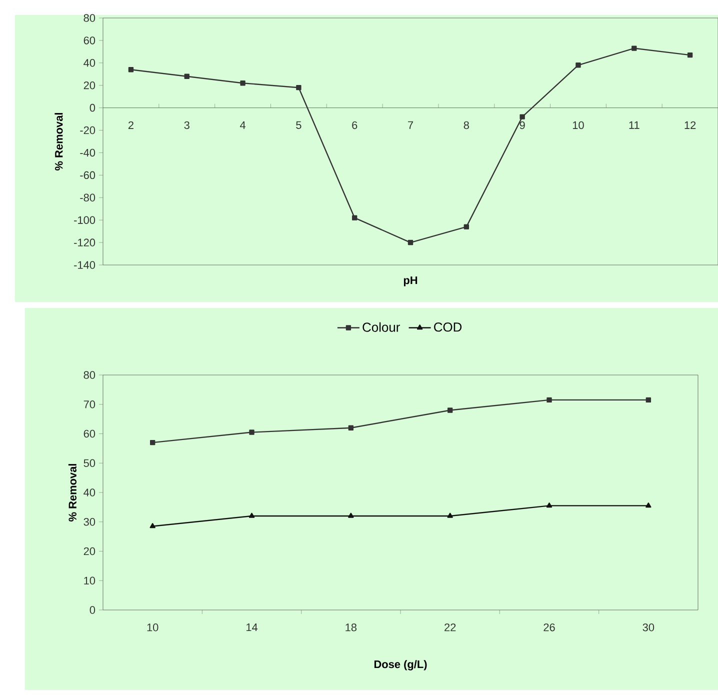 The height and width of the screenshot is (695, 718). Describe the element at coordinates (351, 628) in the screenshot. I see `x-tick-label: 18` at that location.